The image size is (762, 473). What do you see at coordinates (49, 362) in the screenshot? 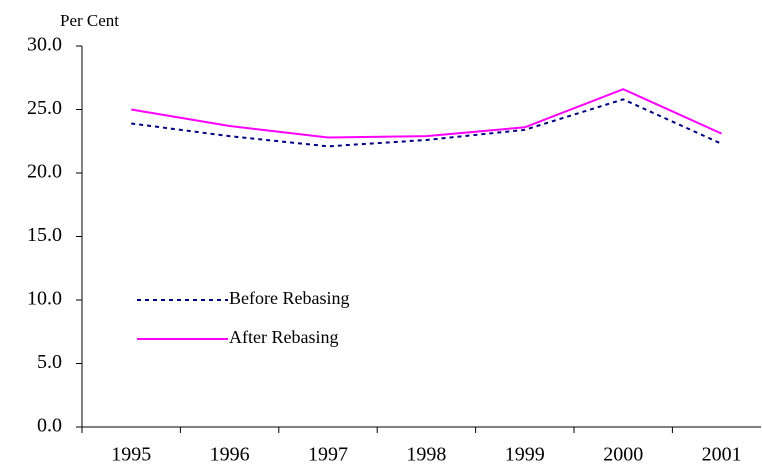
I see `y-tick-label: 5.0` at bounding box center [49, 362].